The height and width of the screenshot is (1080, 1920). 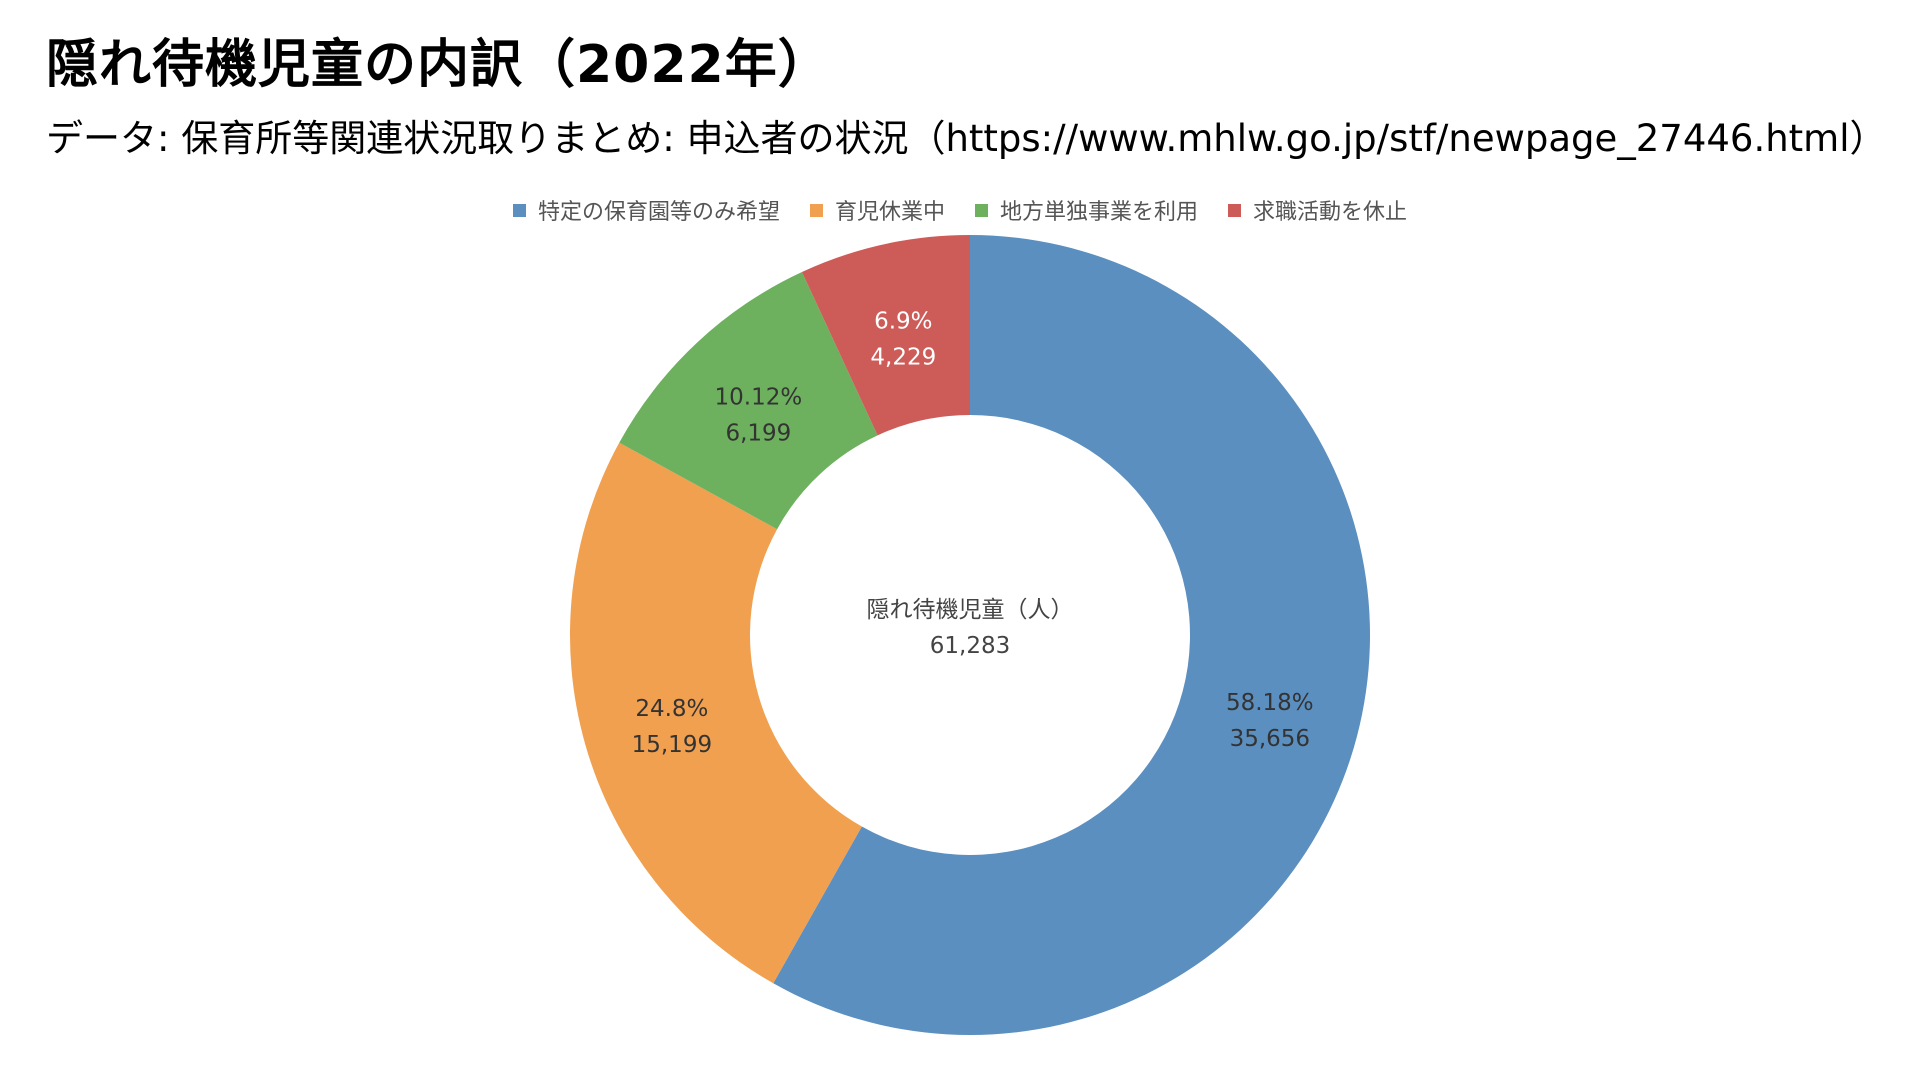 What do you see at coordinates (1330, 212) in the screenshot?
I see `legend-label: 求職活動を休止` at bounding box center [1330, 212].